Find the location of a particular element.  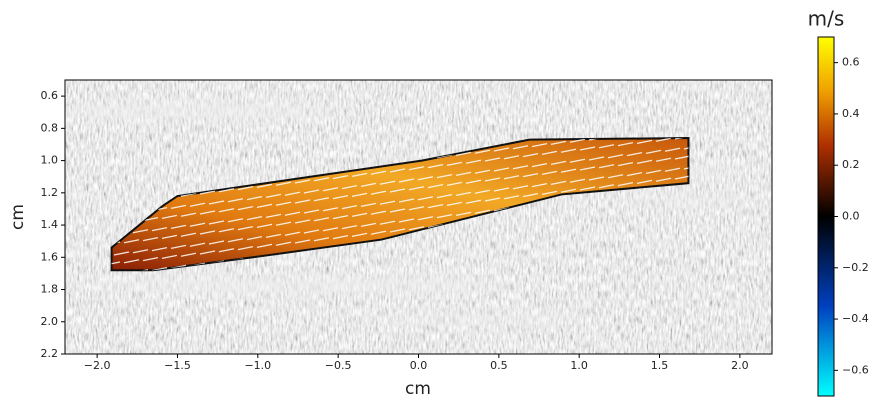

y-tick-label: 1.0 is located at coordinates (50, 160).